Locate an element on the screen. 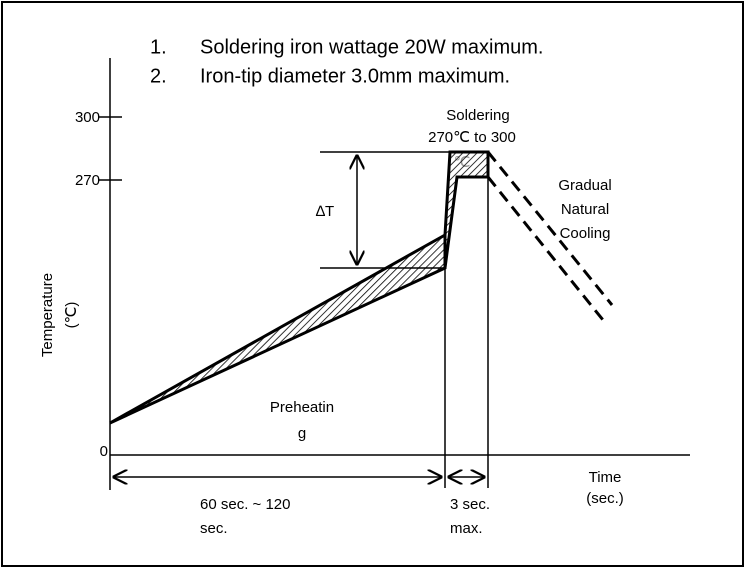 Image resolution: width=747 pixels, height=570 pixels. note-number: 1. is located at coordinates (158, 47).